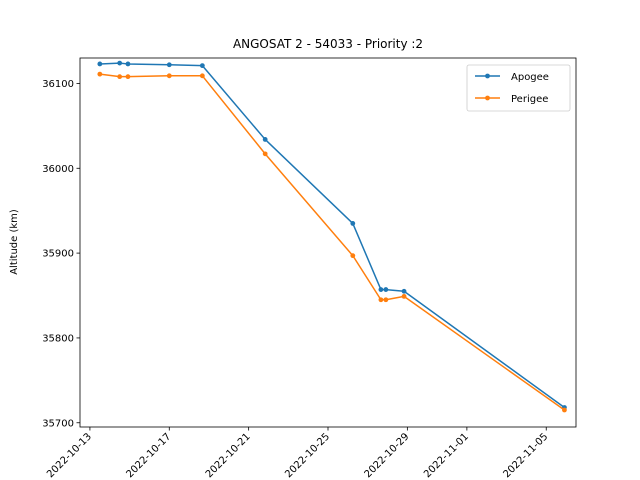 This screenshot has height=480, width=640. I want to click on legend: Apogee Perigee, so click(518, 88).